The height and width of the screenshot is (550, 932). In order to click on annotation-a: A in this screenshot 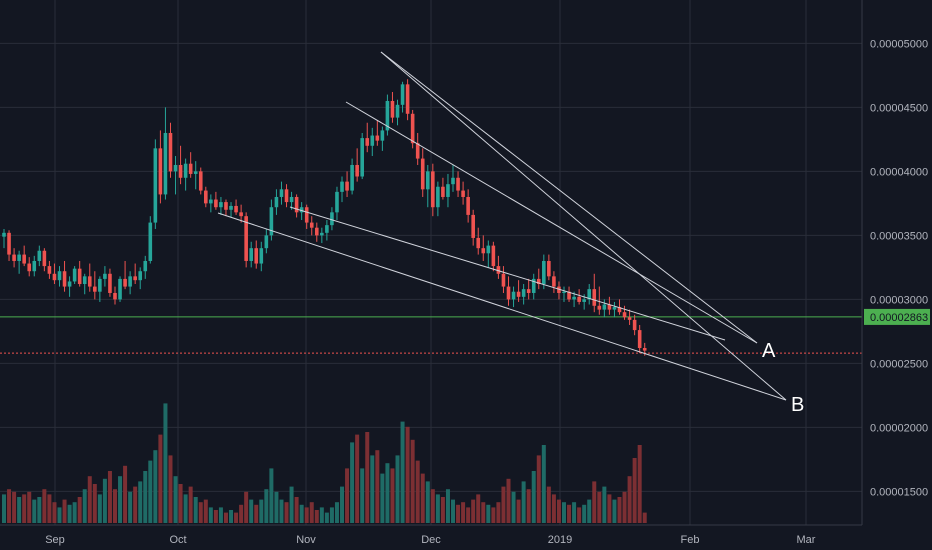, I will do `click(769, 351)`.